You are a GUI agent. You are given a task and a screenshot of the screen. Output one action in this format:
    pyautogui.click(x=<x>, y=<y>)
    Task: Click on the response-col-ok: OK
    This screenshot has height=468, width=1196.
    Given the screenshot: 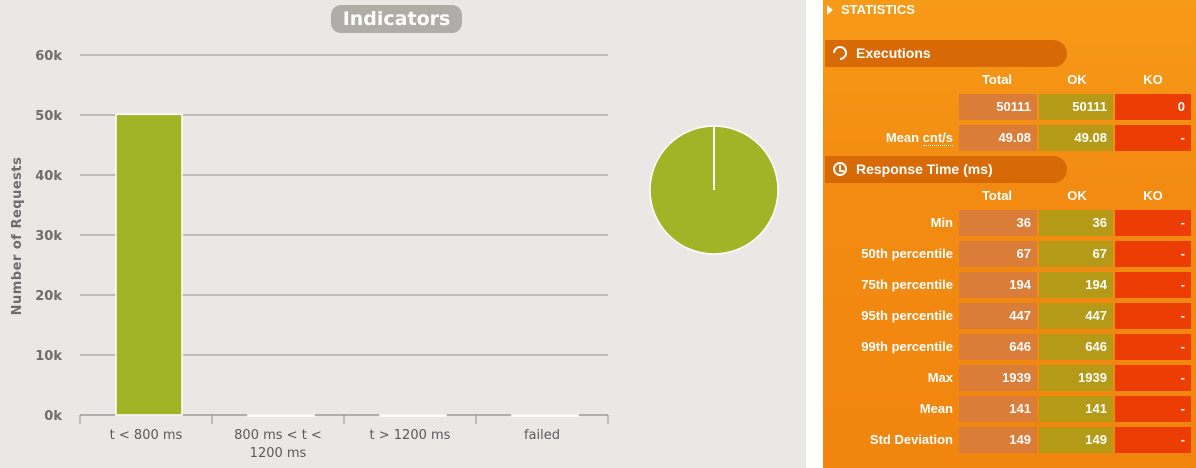 What is the action you would take?
    pyautogui.click(x=1077, y=195)
    